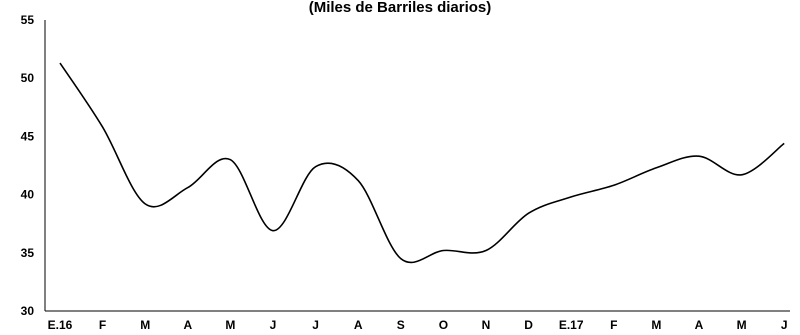 Image resolution: width=800 pixels, height=335 pixels. Describe the element at coordinates (28, 311) in the screenshot. I see `y-tick-label: 30` at that location.